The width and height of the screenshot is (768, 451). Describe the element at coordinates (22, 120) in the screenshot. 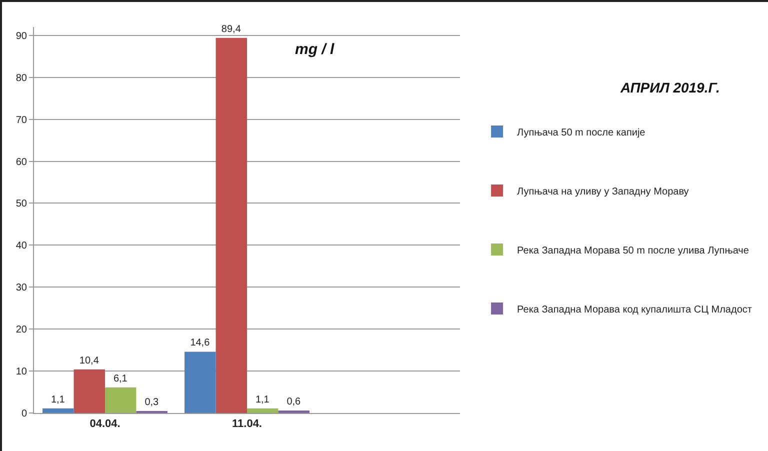

I see `y-tick-label: 70` at that location.